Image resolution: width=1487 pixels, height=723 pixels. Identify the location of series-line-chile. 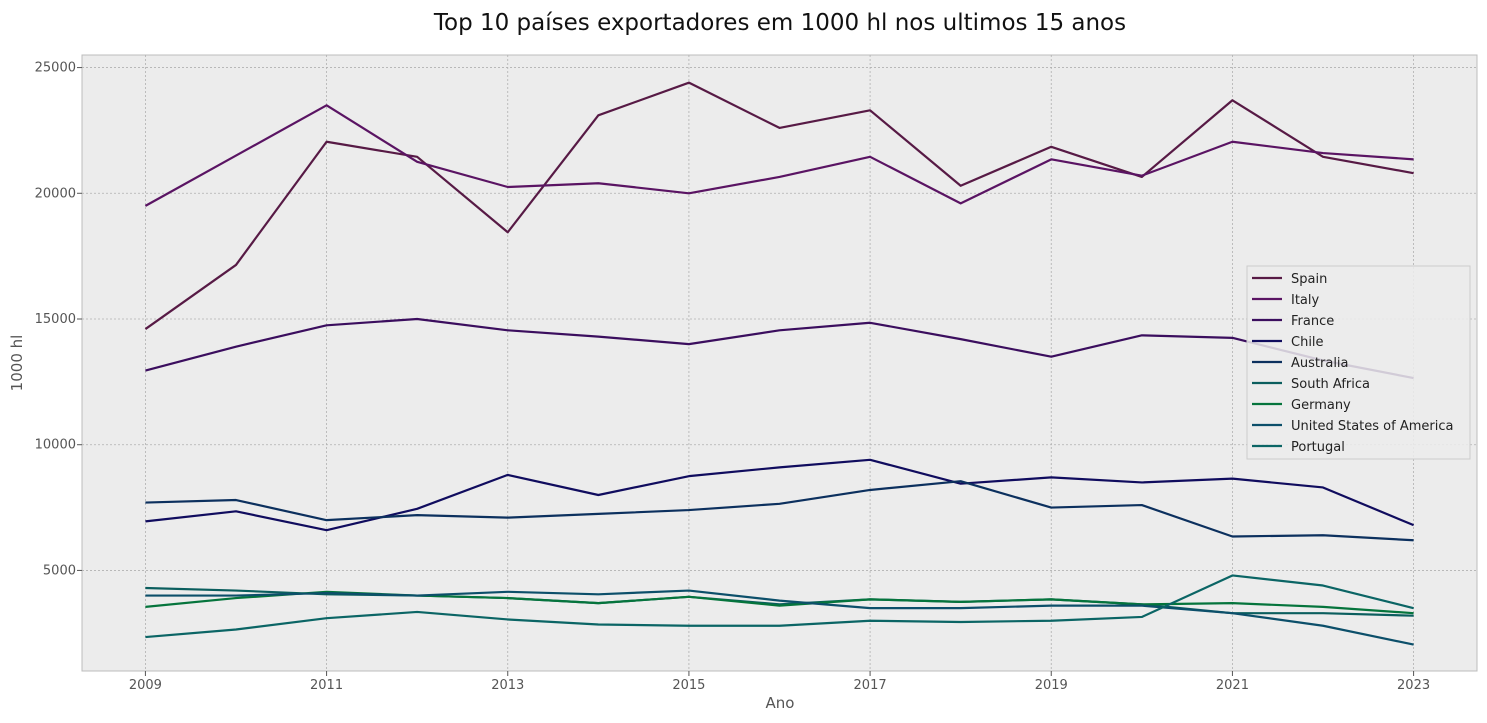
(780, 495).